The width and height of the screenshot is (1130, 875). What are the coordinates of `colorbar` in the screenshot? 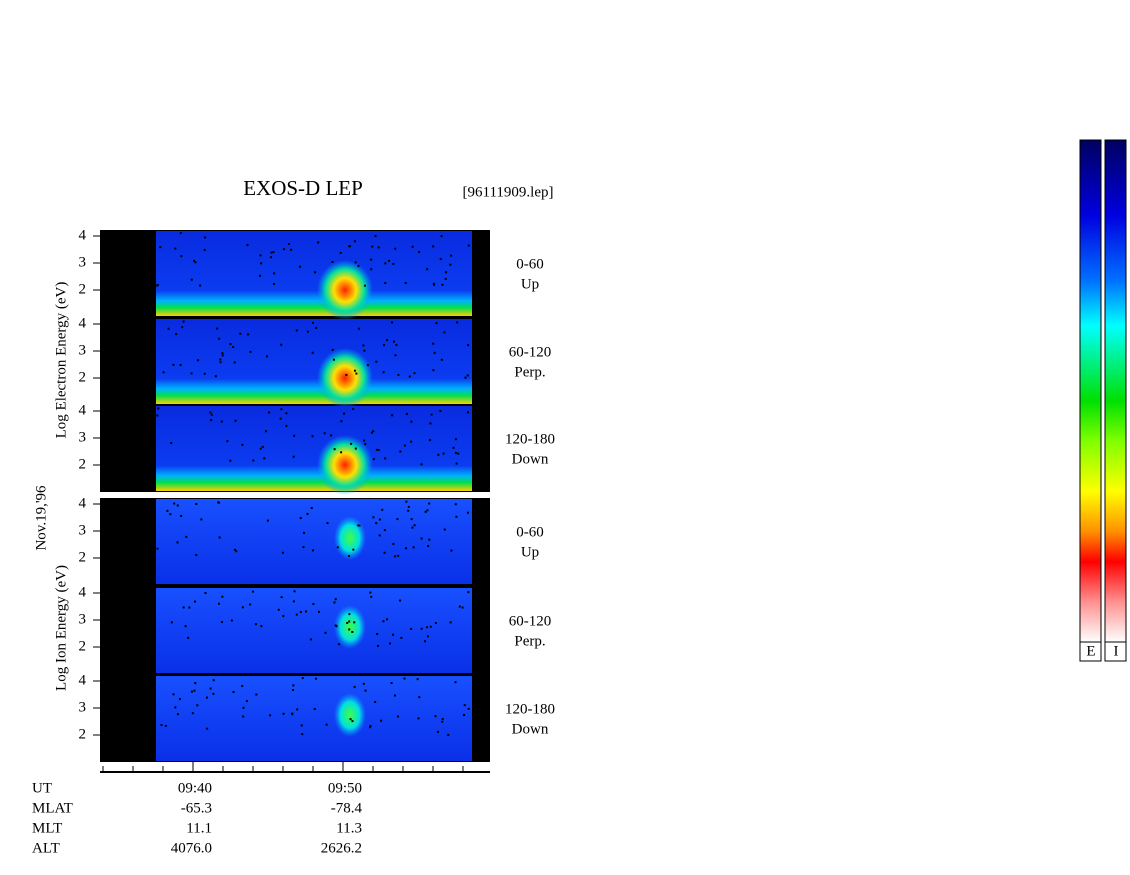 It's located at (1090, 391).